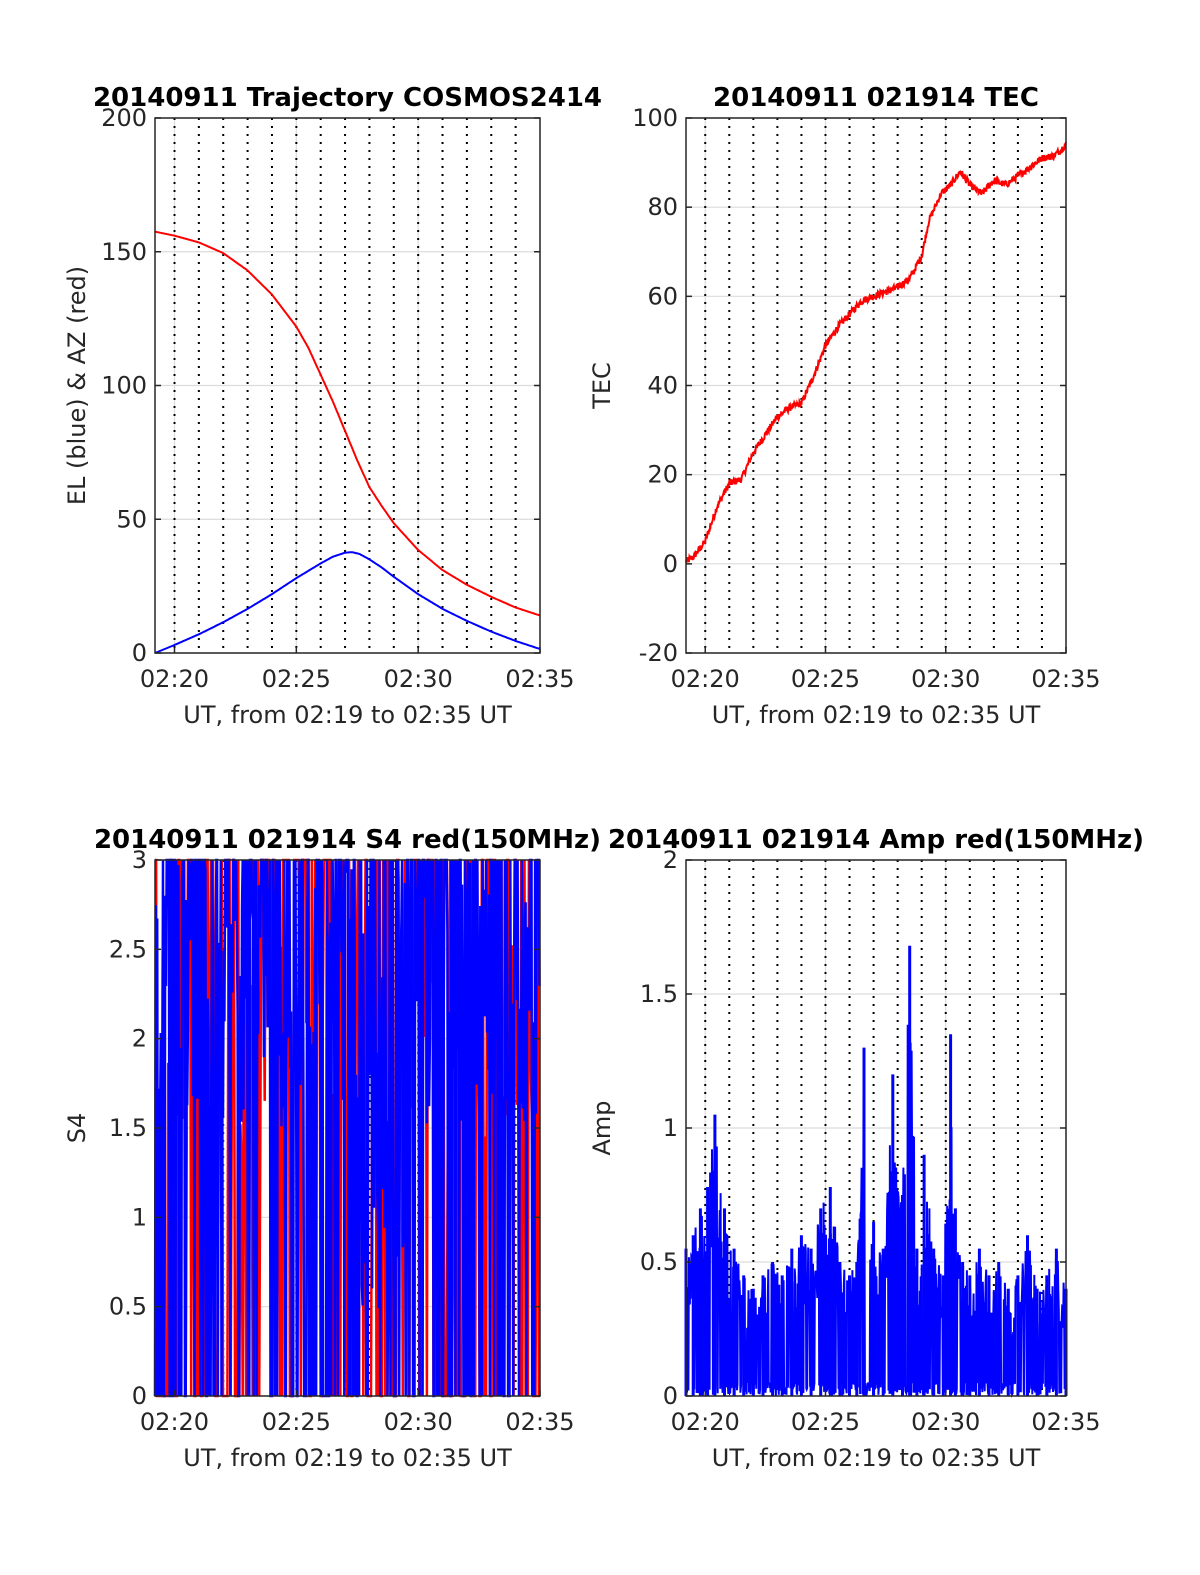 Image resolution: width=1200 pixels, height=1575 pixels. What do you see at coordinates (876, 98) in the screenshot?
I see `chart-title: 20140911 021914 TEC` at bounding box center [876, 98].